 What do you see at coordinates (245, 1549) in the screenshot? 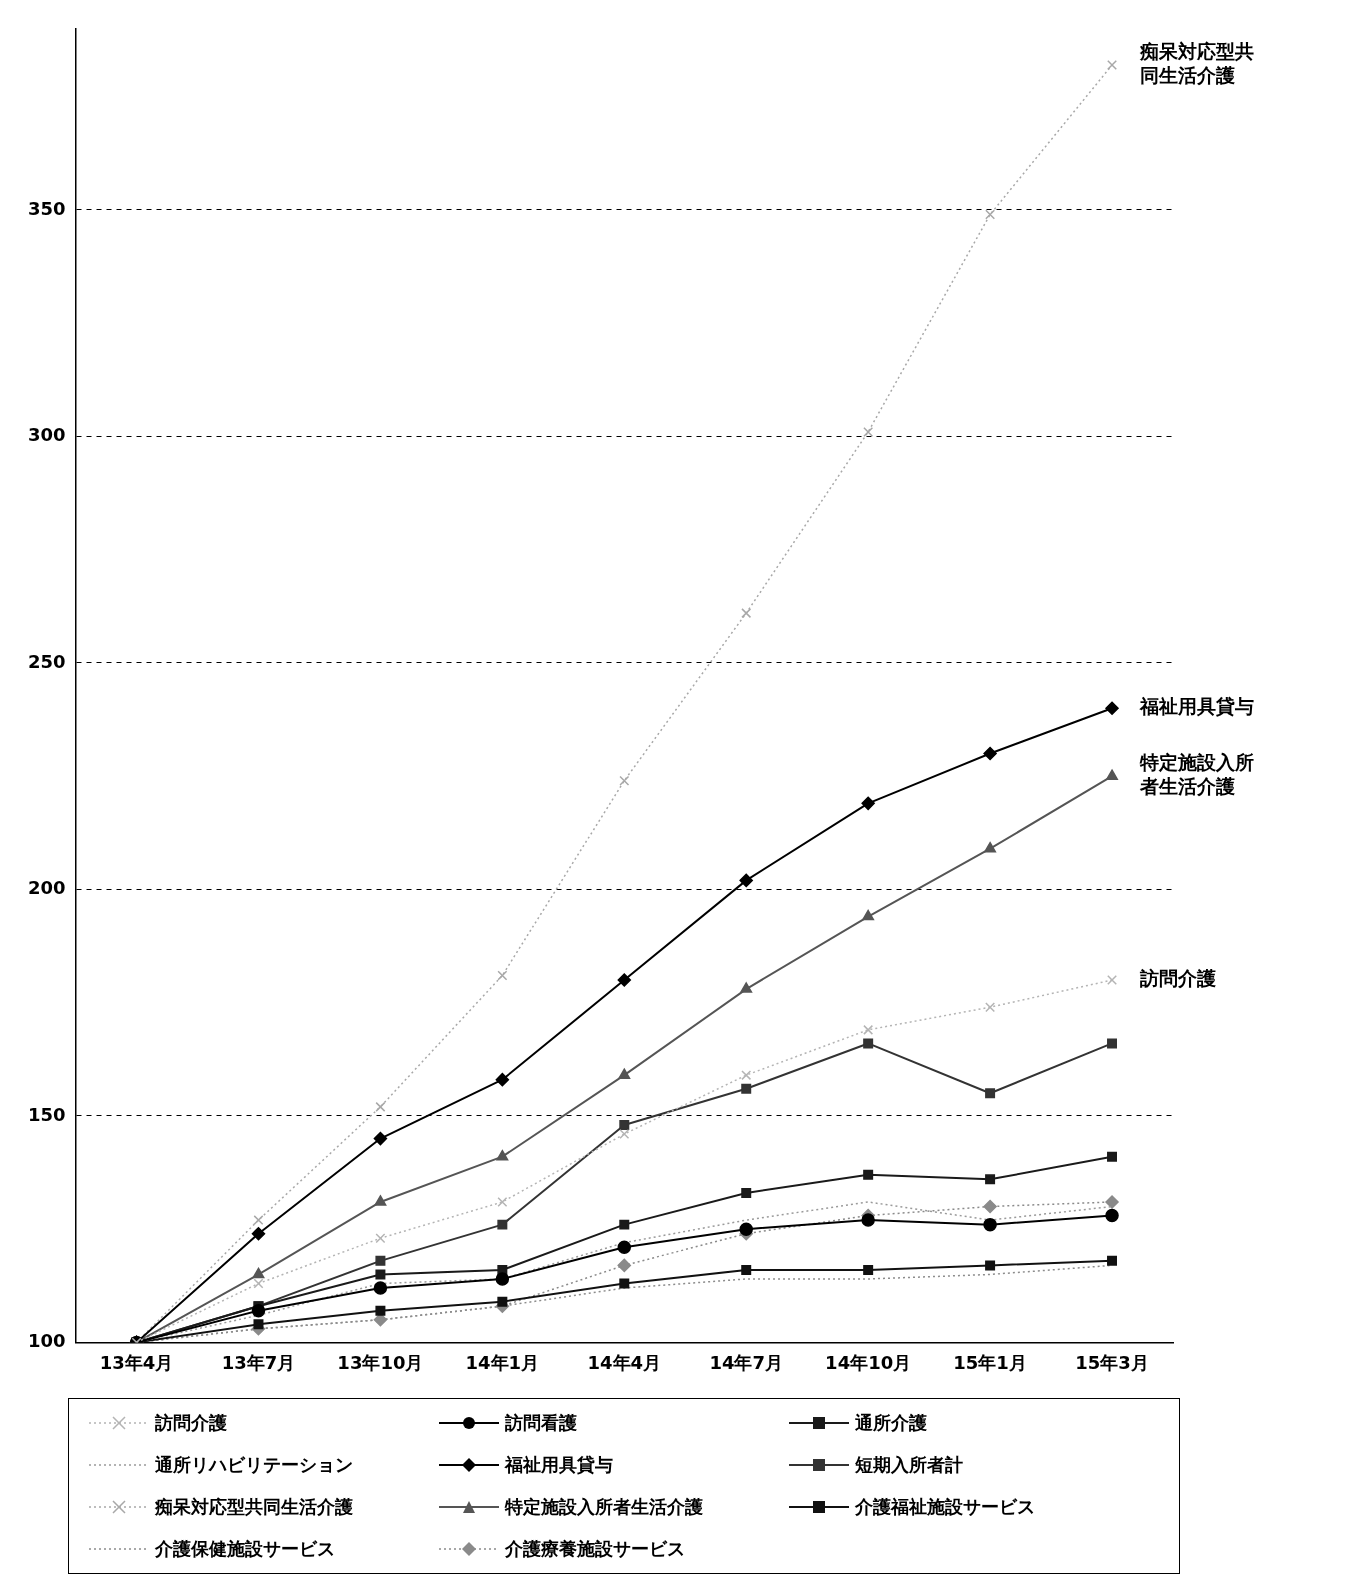
I see `legend-label: 介護保健施設サービス` at bounding box center [245, 1549].